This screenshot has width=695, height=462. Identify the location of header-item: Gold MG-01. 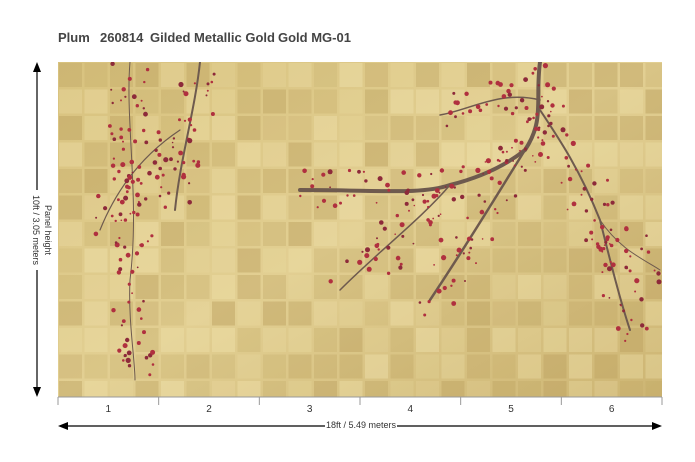
(314, 37).